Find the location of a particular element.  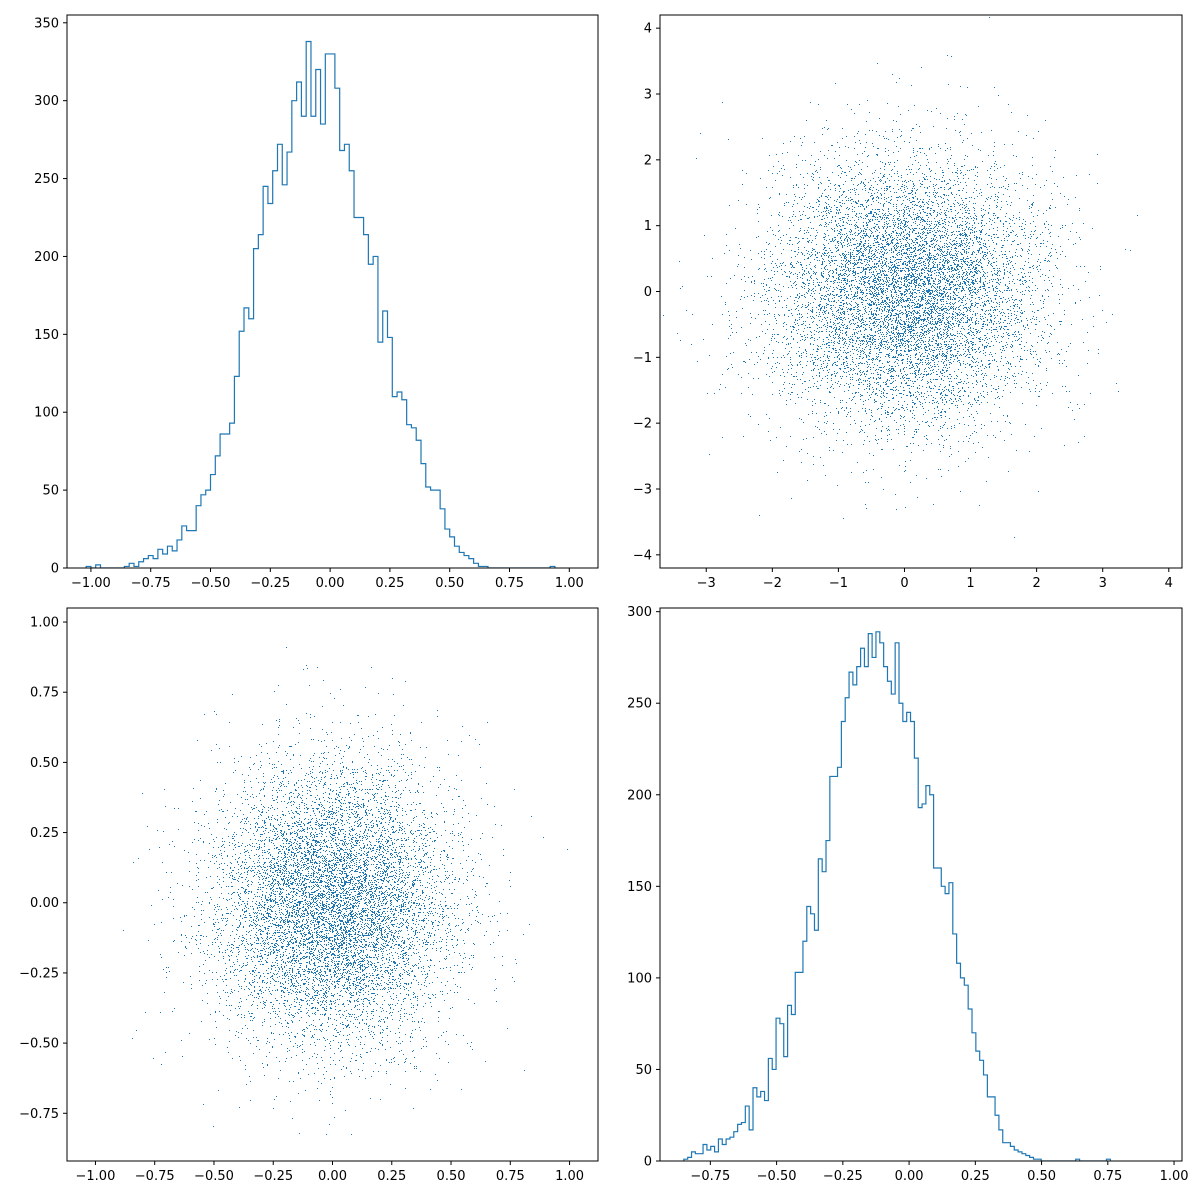

top-right-x-tick-label: 3 is located at coordinates (1103, 583).